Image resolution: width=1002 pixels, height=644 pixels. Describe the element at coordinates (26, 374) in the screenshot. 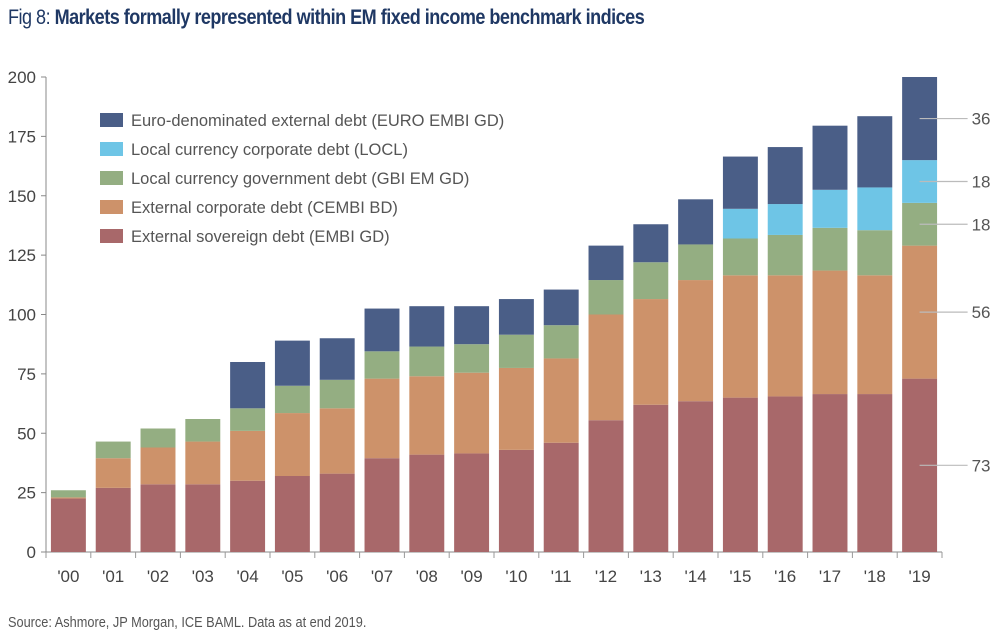

I see `y-tick-label: 75` at that location.